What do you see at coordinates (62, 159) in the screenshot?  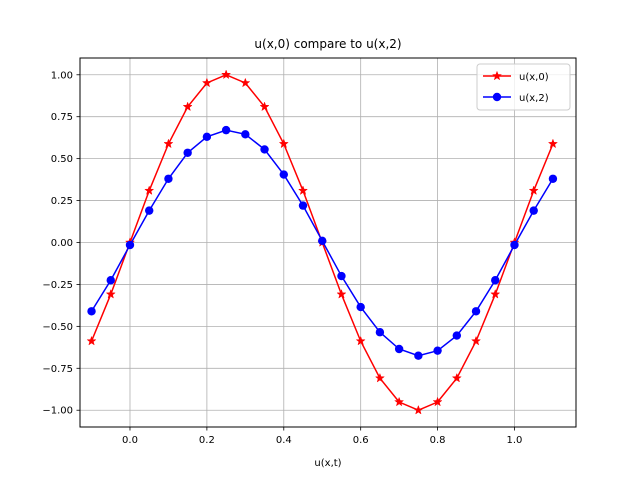 I see `y-tick-label: 0.50` at bounding box center [62, 159].